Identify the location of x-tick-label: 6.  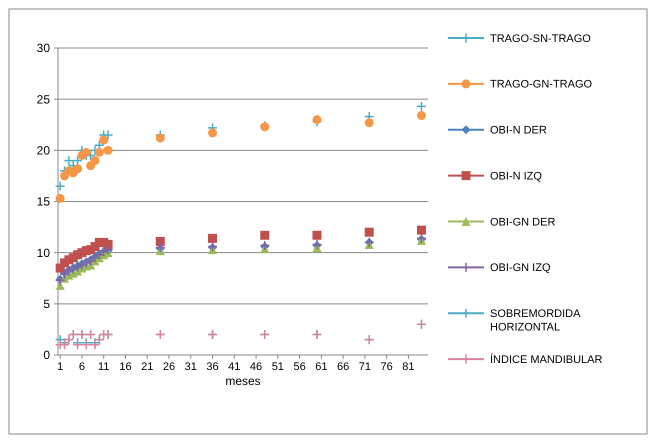
(82, 367).